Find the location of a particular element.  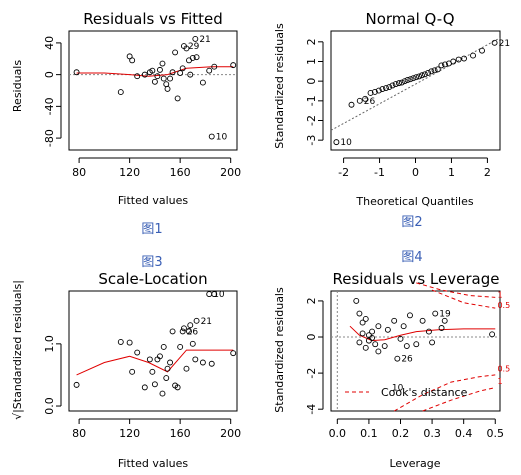

x-tick-label: 0.3 is located at coordinates (432, 433).